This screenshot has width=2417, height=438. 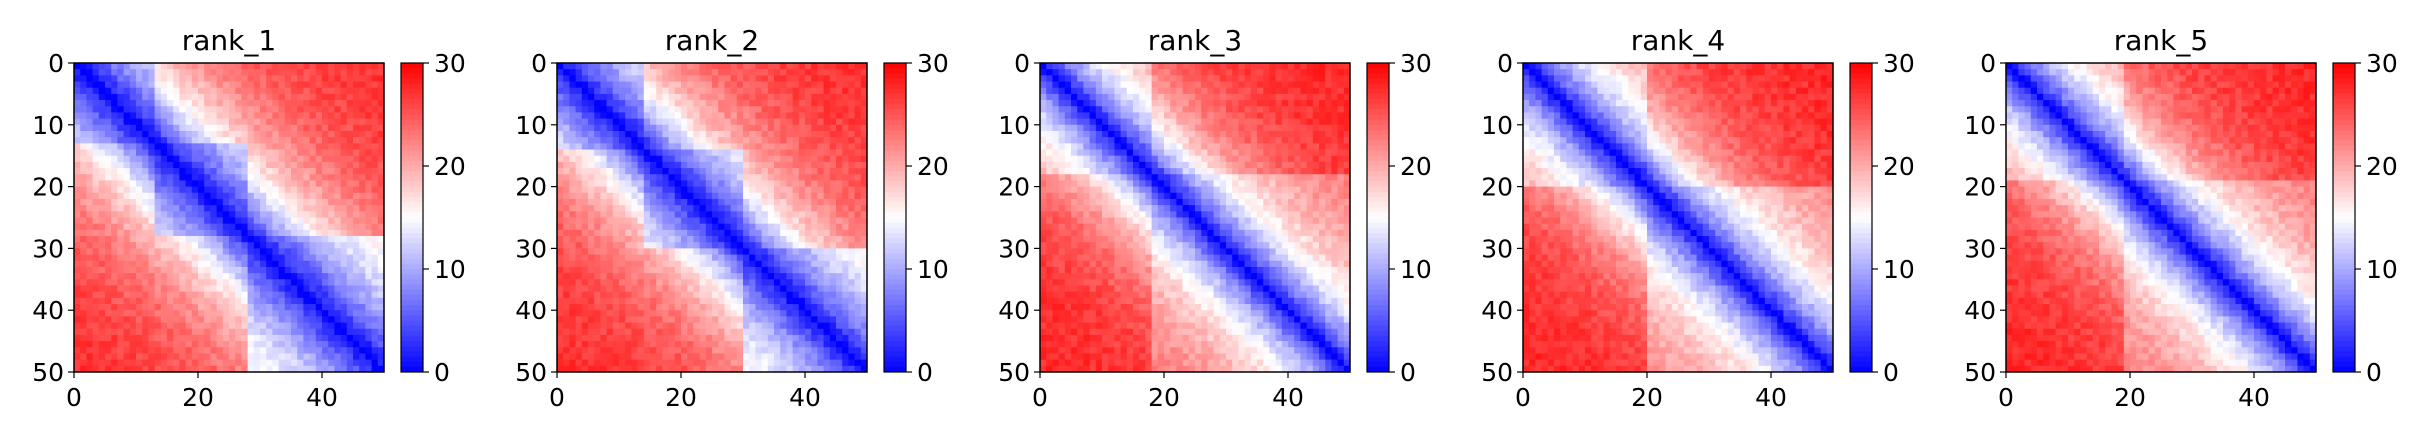 I want to click on colorbar-tick-label: 30, so click(x=450, y=63).